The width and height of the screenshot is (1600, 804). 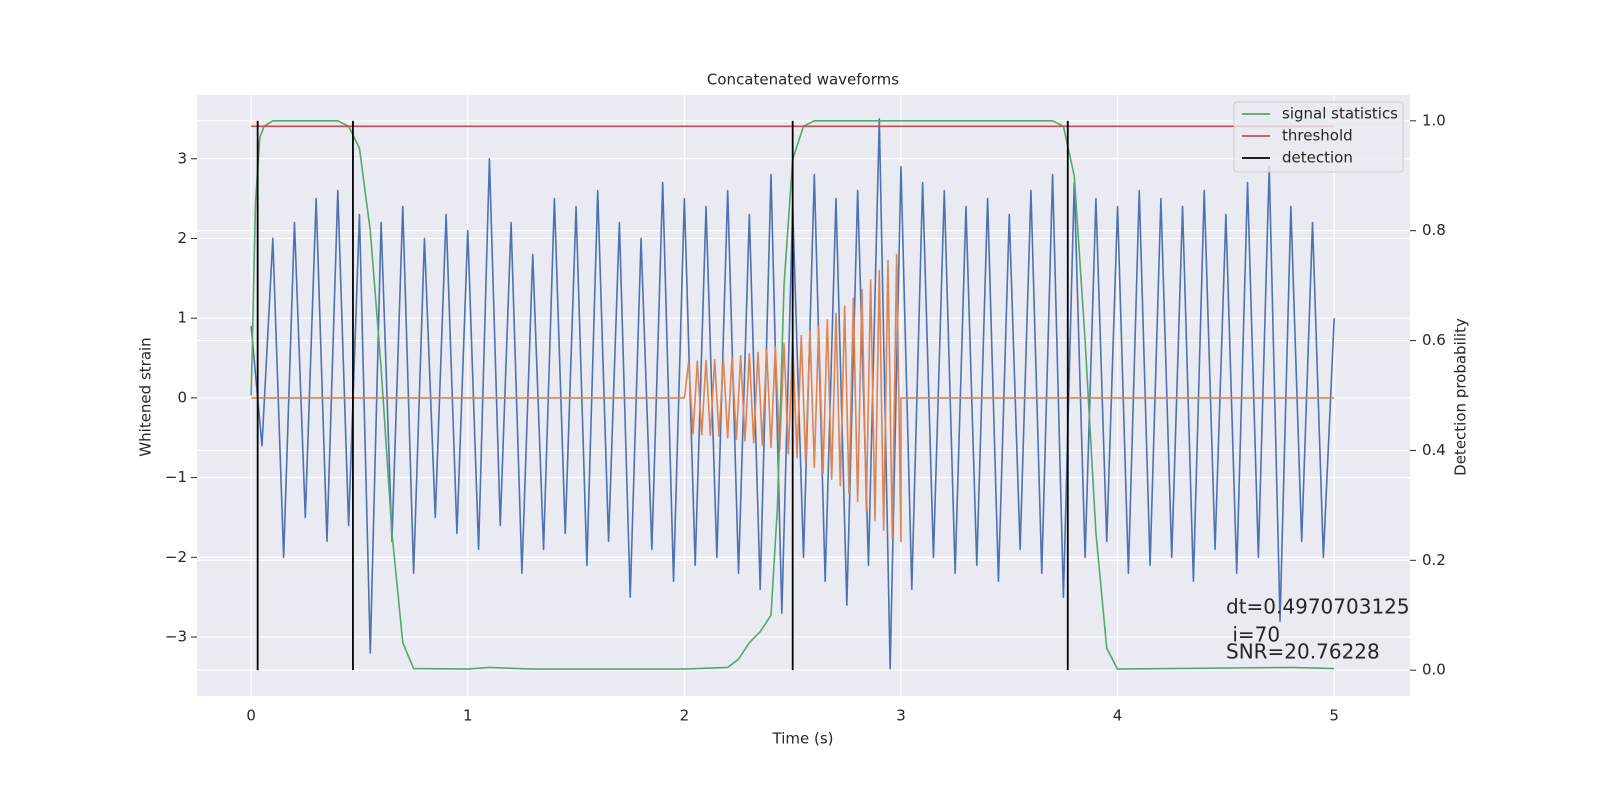 I want to click on legend-box, so click(x=1318, y=137).